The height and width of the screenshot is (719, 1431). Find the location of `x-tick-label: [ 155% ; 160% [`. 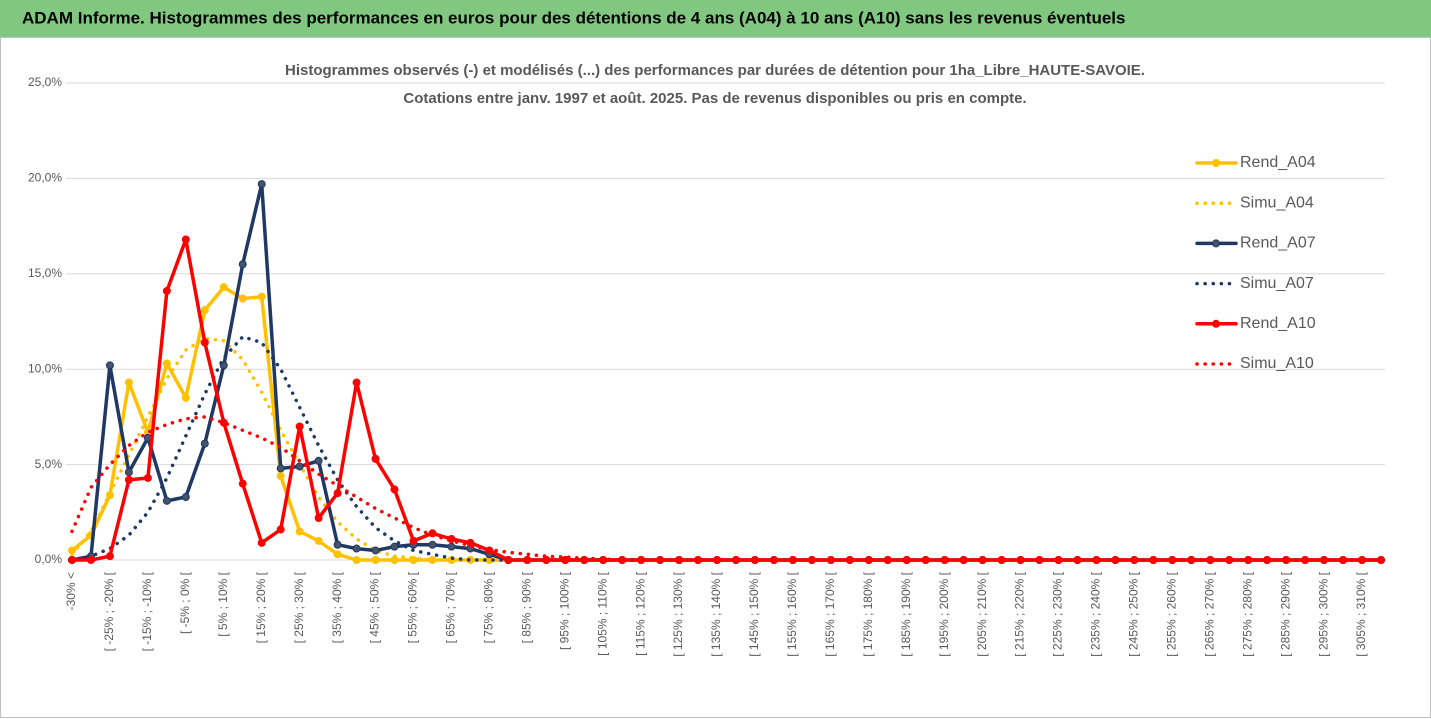

x-tick-label: [ 155% ; 160% [ is located at coordinates (792, 613).